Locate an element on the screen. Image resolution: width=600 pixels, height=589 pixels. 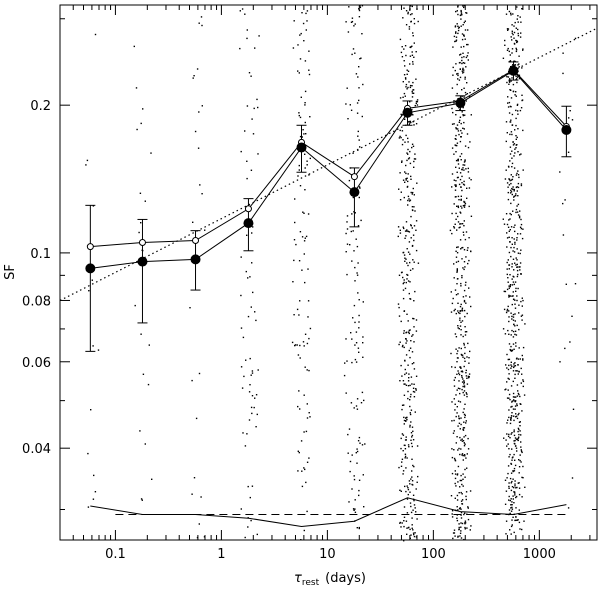
x-axis-label-subscript: rest is located at coordinates (311, 583).